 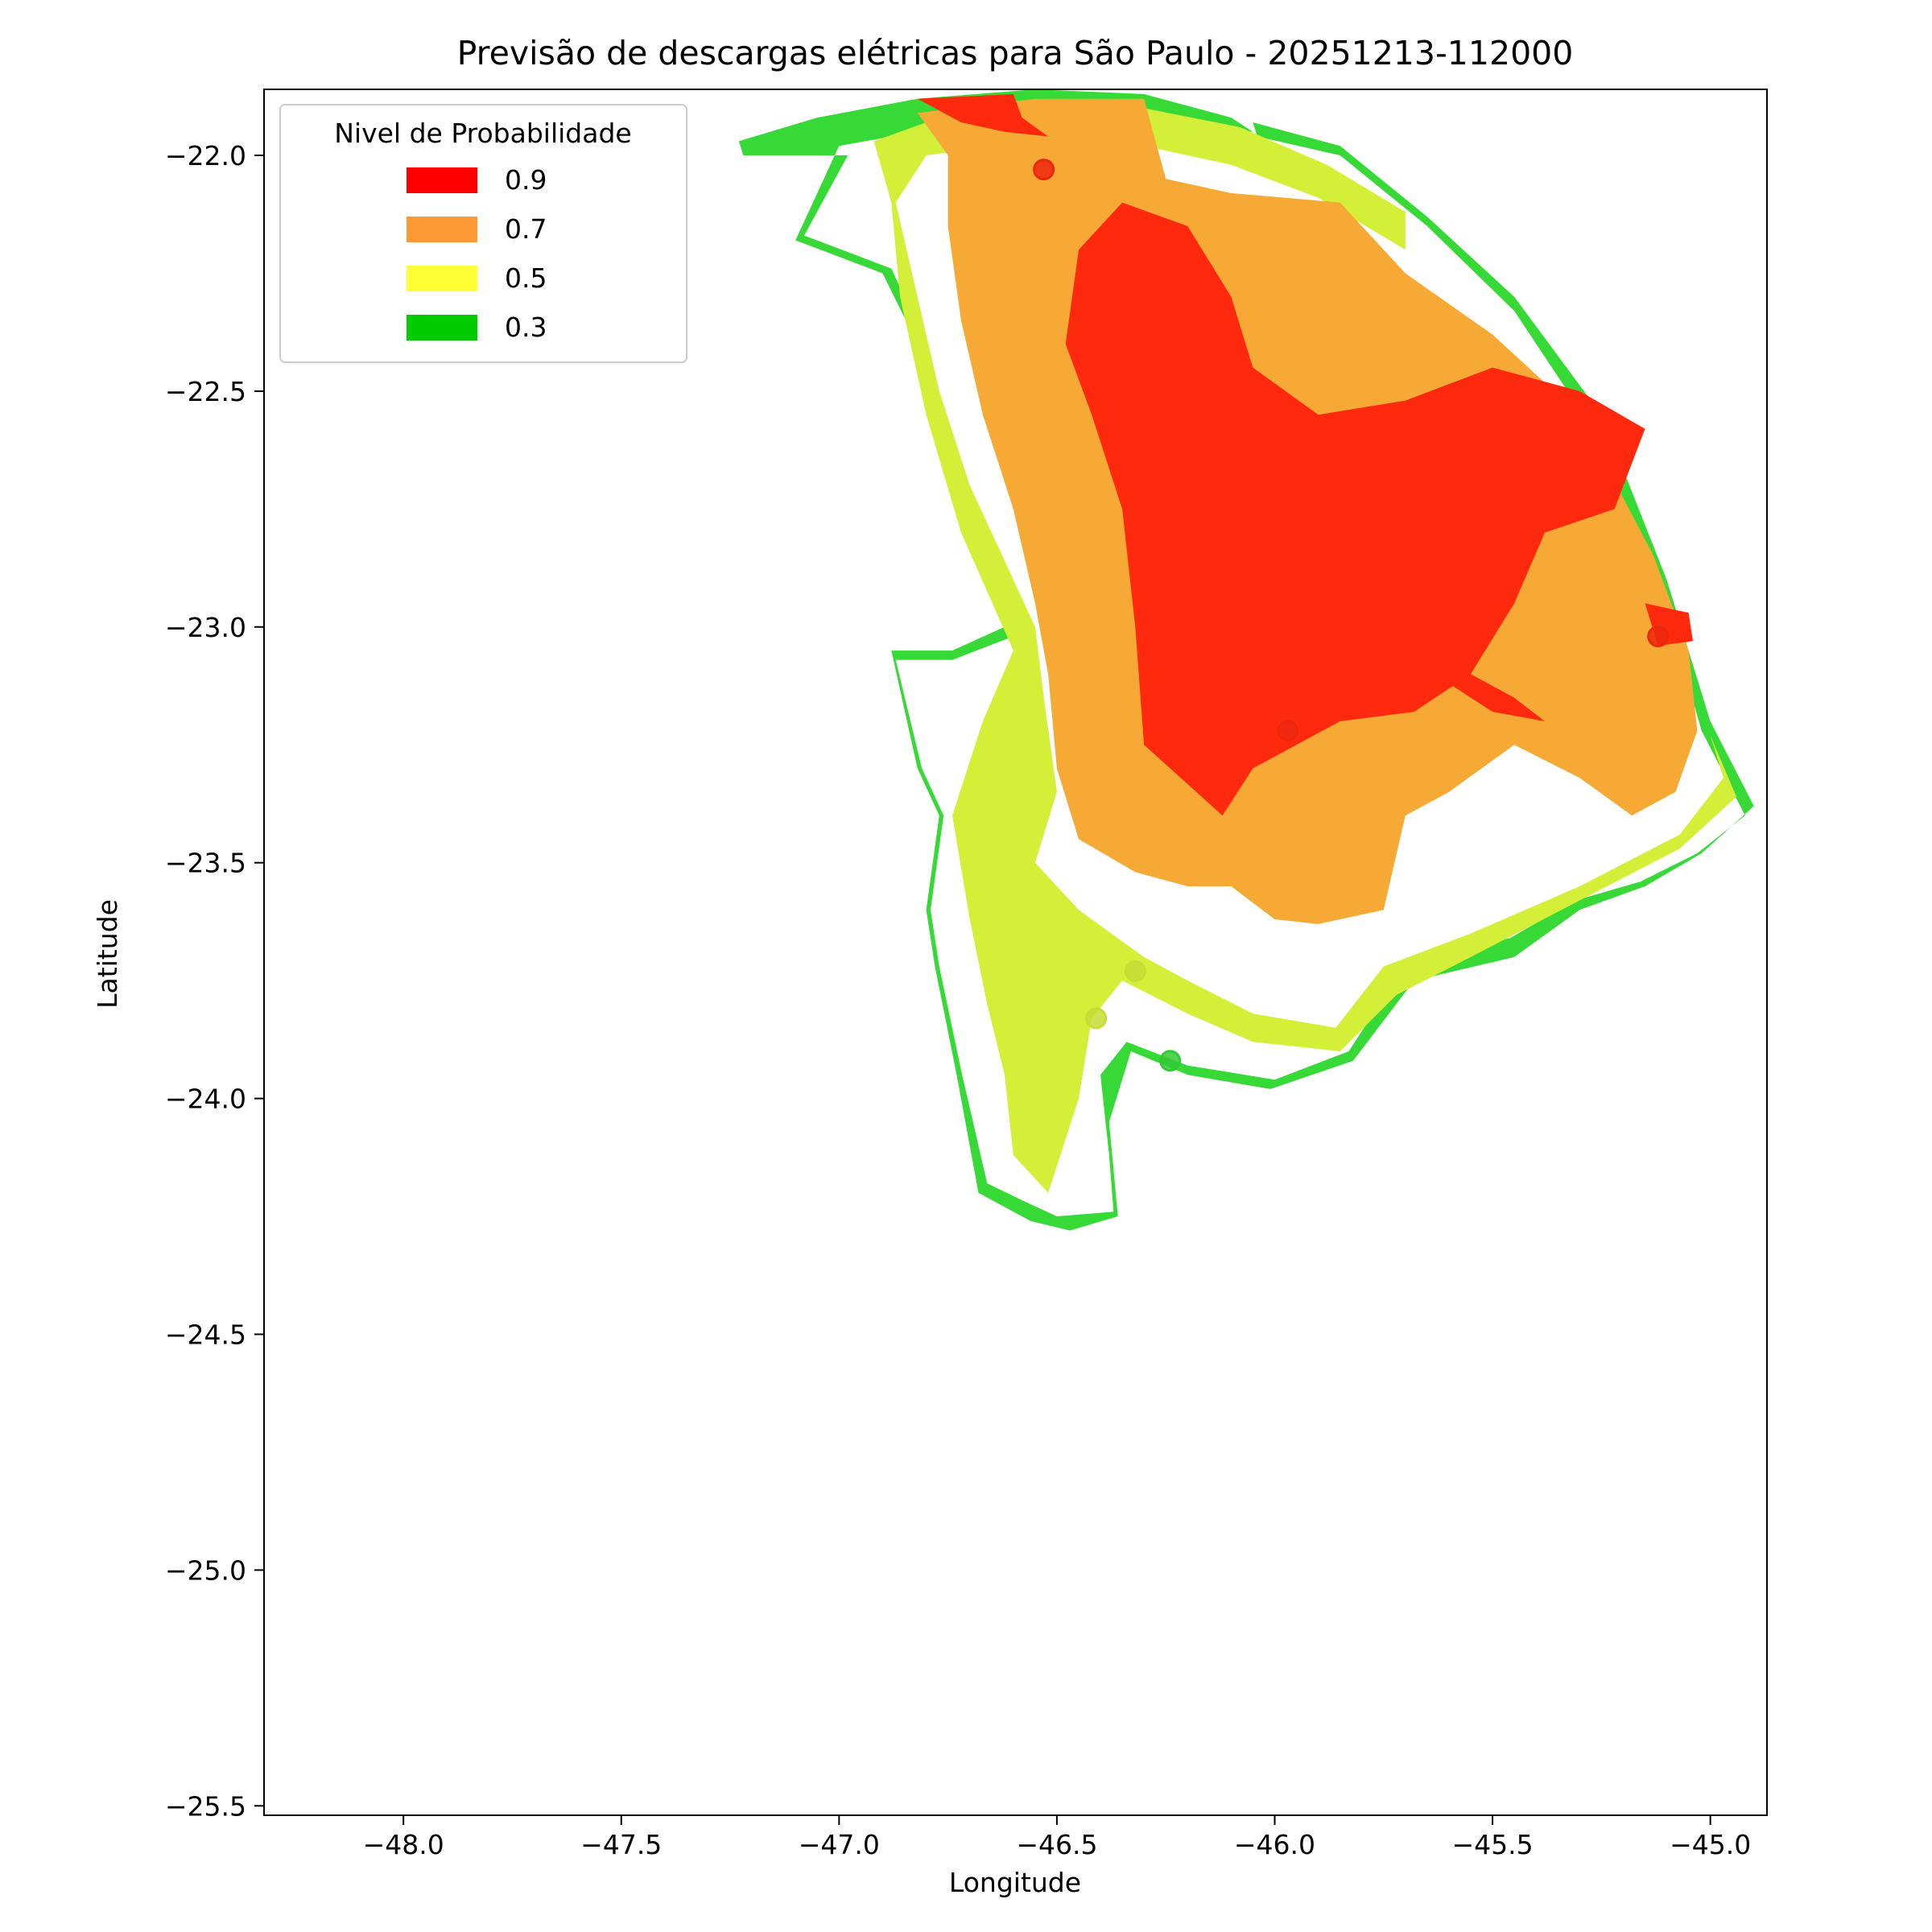 I want to click on x-tick-label-1: −47.5, so click(x=621, y=1845).